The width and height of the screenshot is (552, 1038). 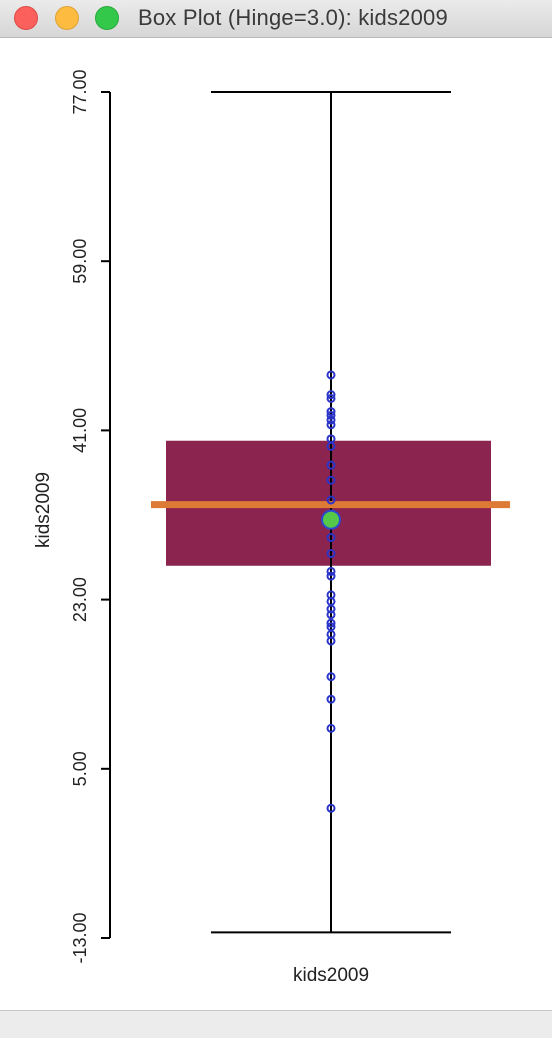 I want to click on y-tick-label: 5.00, so click(x=80, y=768).